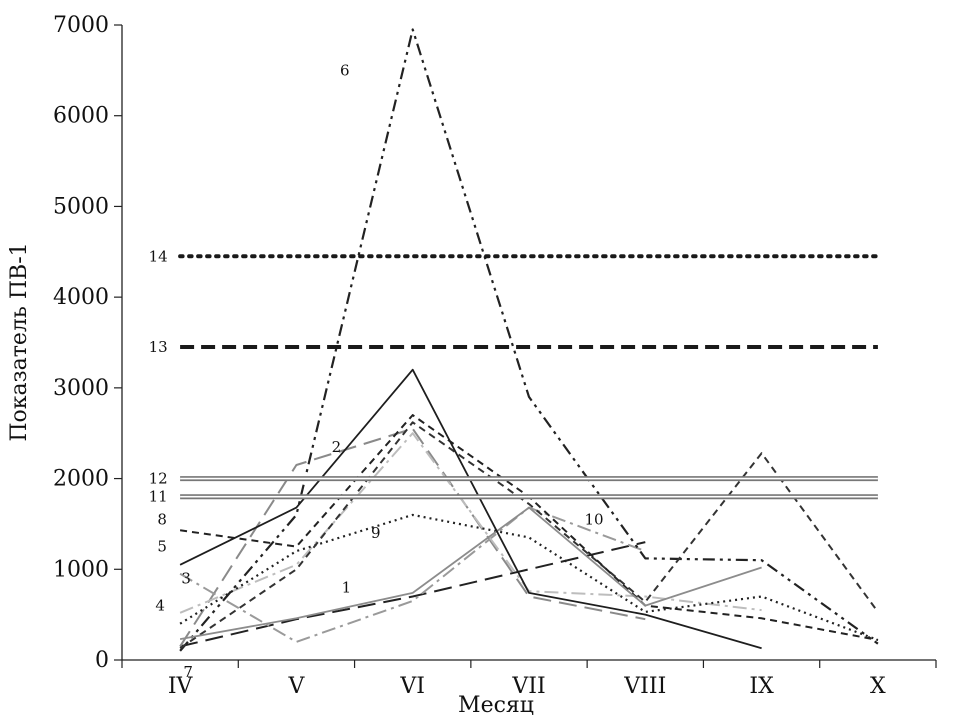 This screenshot has width=956, height=724. I want to click on series-label-9: 9, so click(376, 533).